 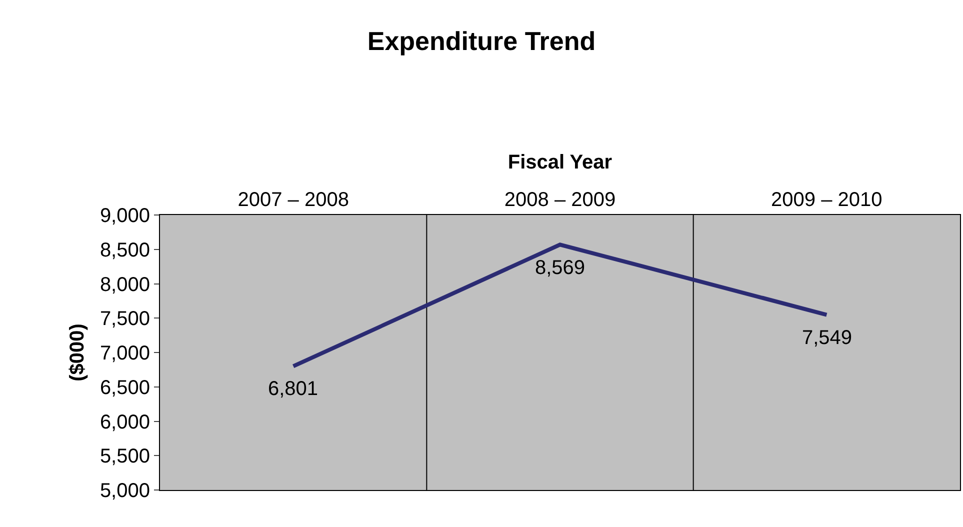 What do you see at coordinates (125, 319) in the screenshot?
I see `y-tick-label: 7,500` at bounding box center [125, 319].